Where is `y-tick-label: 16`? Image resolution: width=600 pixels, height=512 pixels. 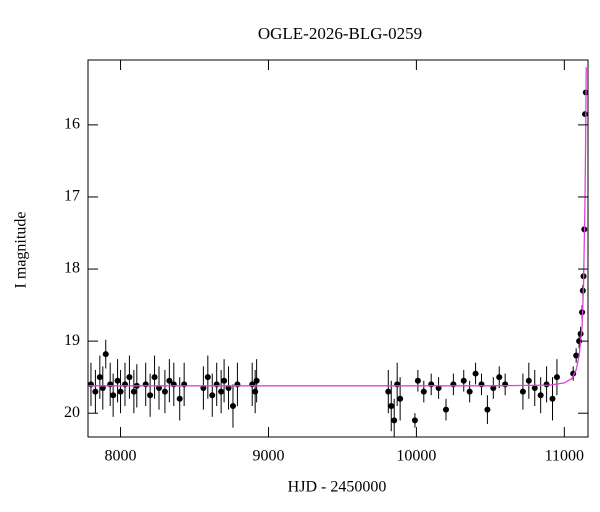
y-tick-label: 16 is located at coordinates (72, 124).